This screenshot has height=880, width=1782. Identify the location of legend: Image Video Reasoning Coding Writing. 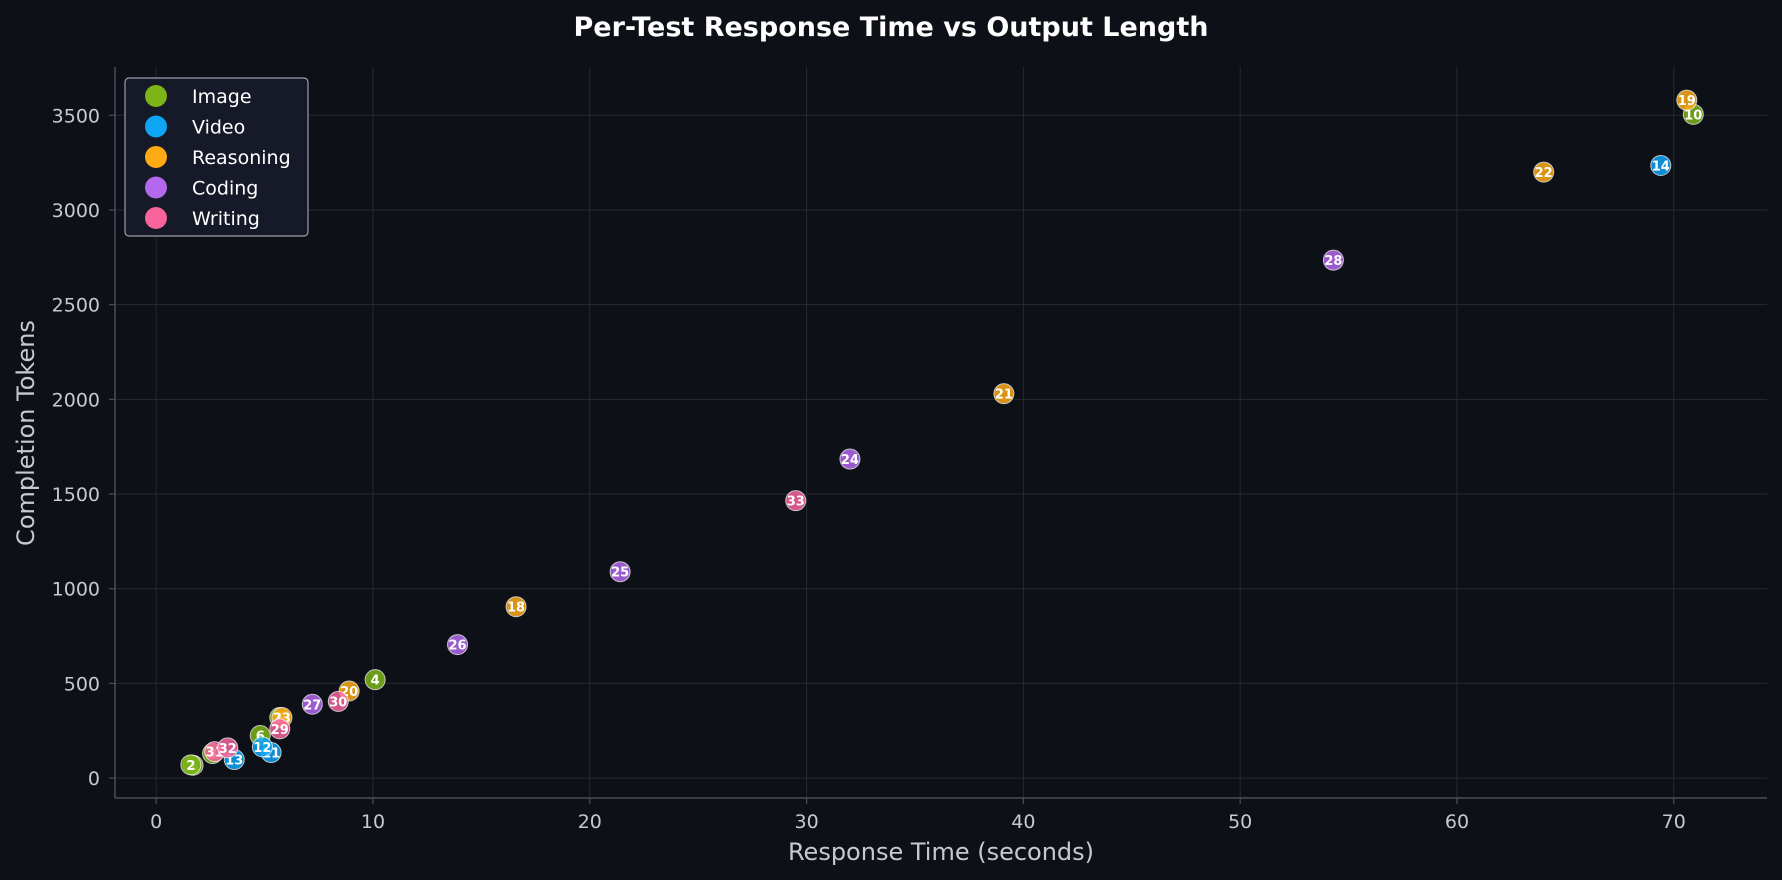
(216, 157).